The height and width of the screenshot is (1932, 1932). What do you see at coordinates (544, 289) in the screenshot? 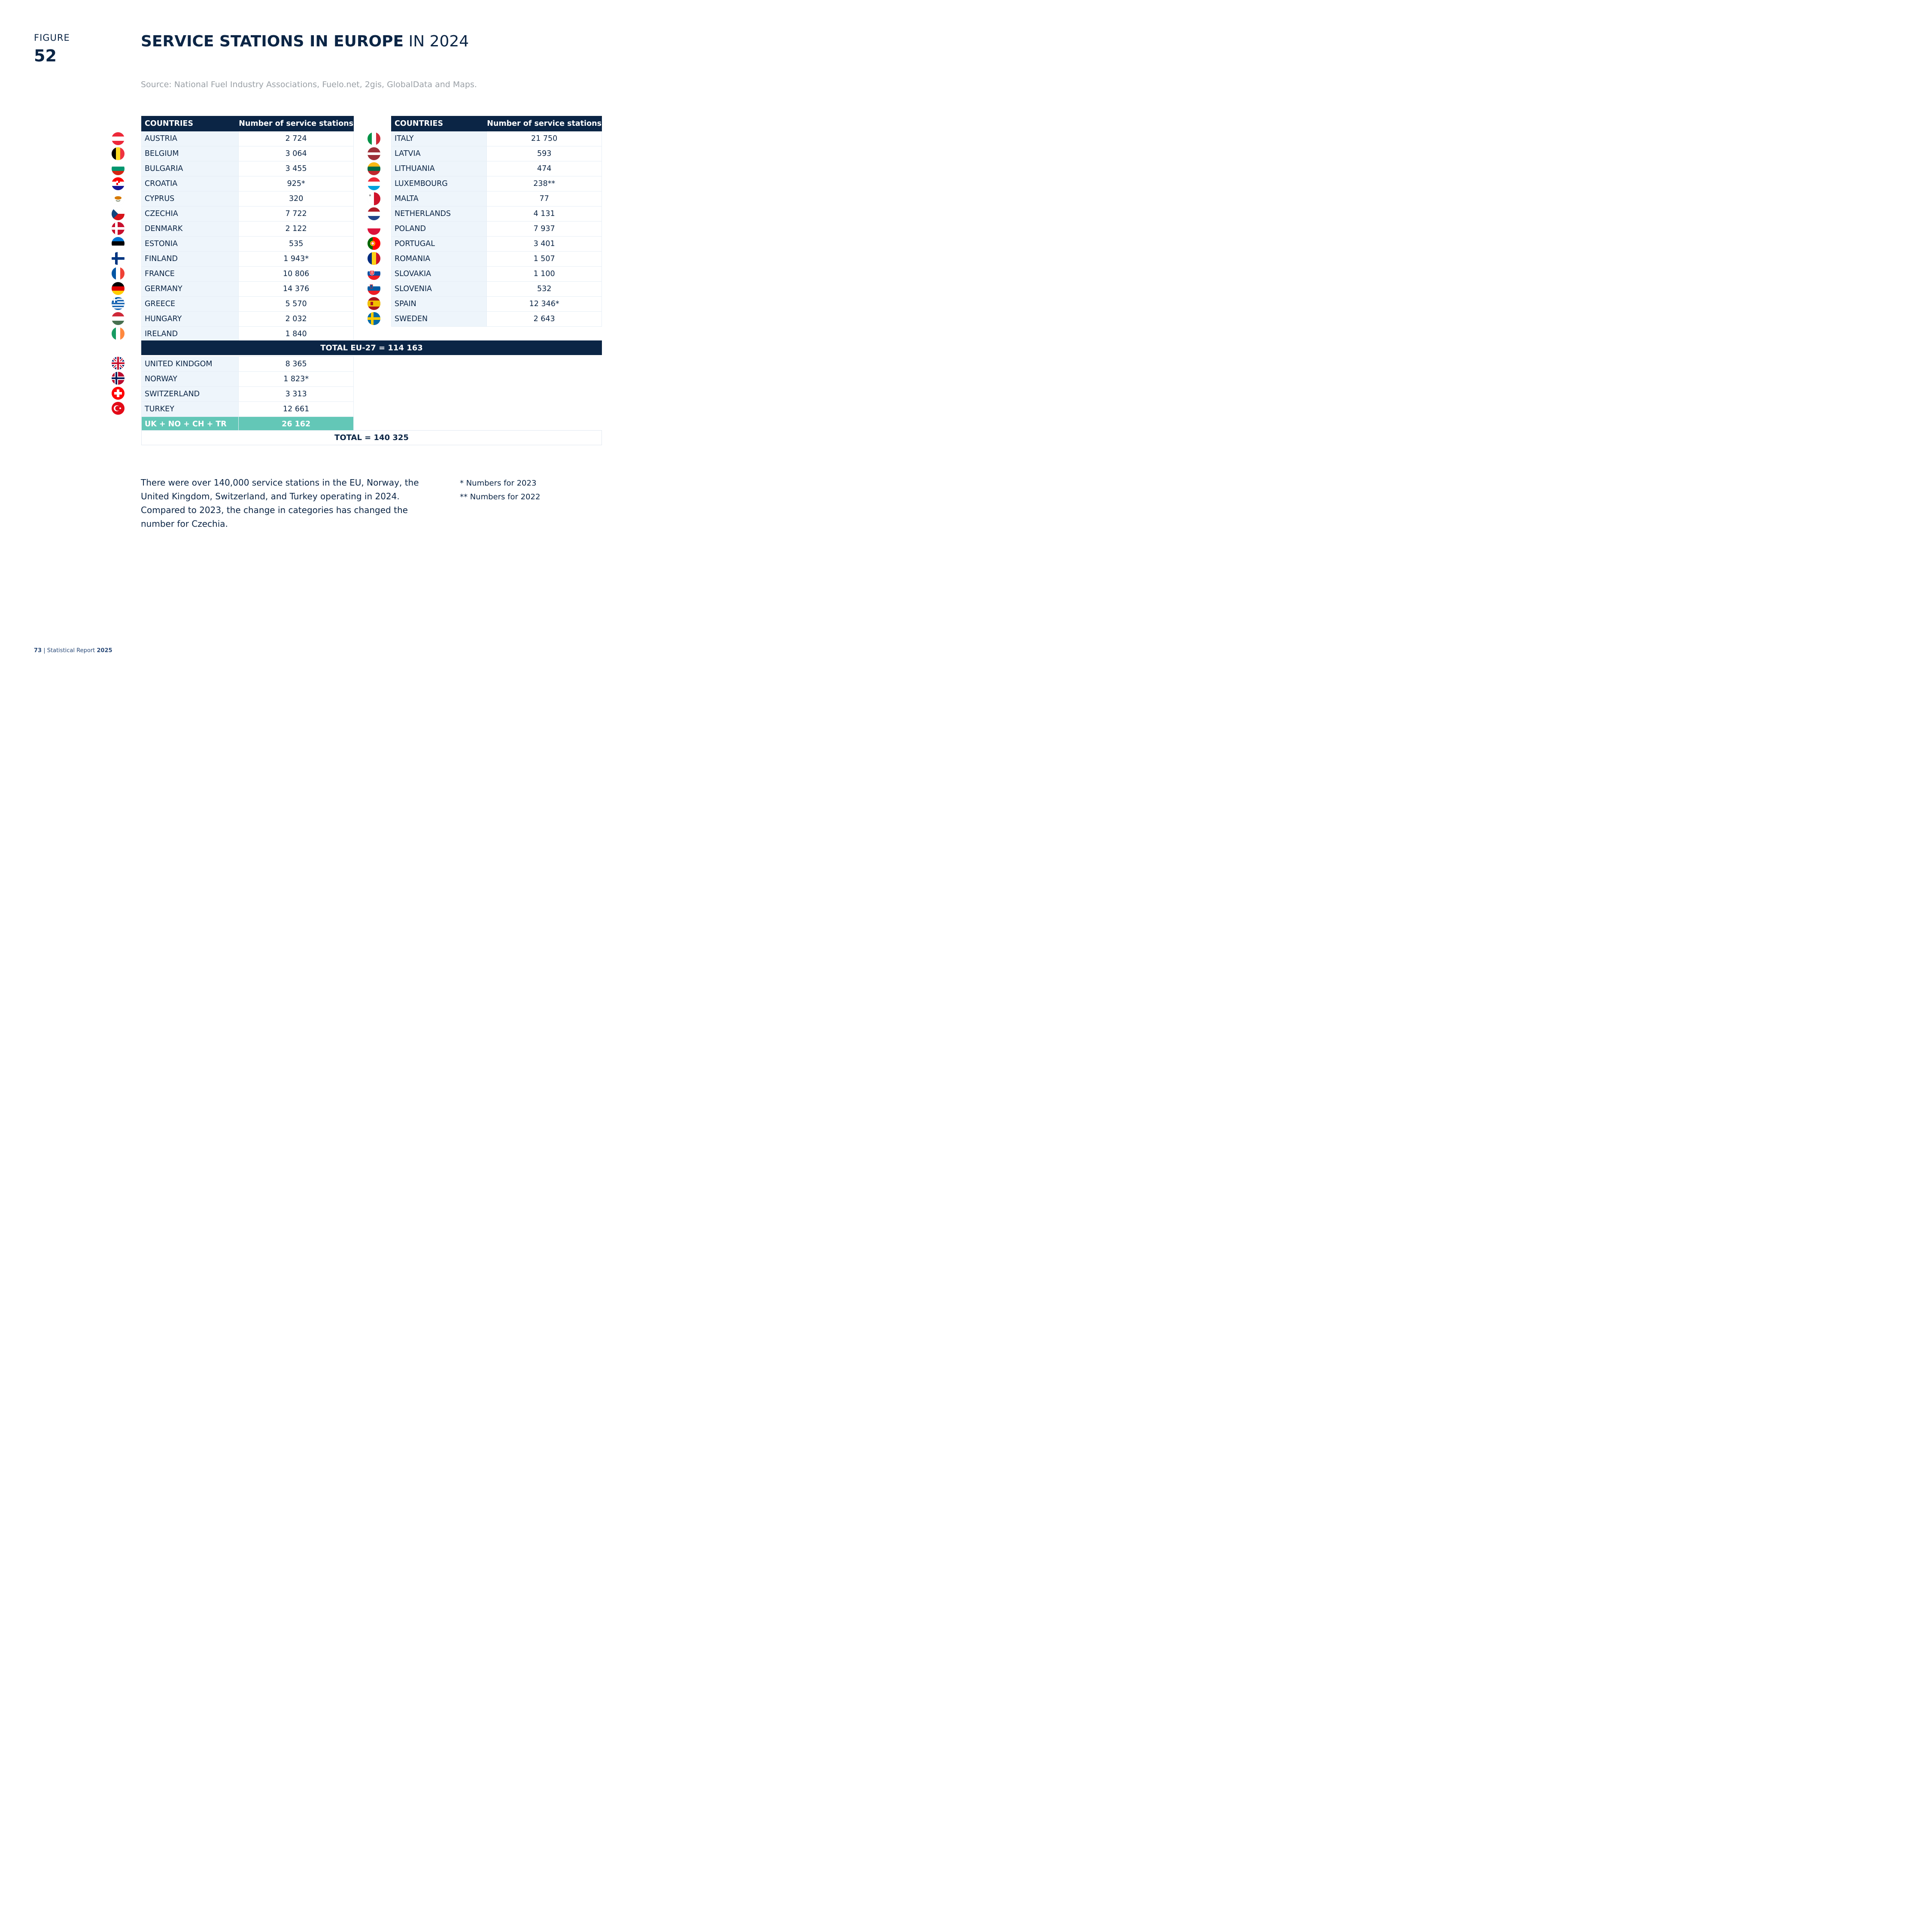
I see `station-count: 532` at bounding box center [544, 289].